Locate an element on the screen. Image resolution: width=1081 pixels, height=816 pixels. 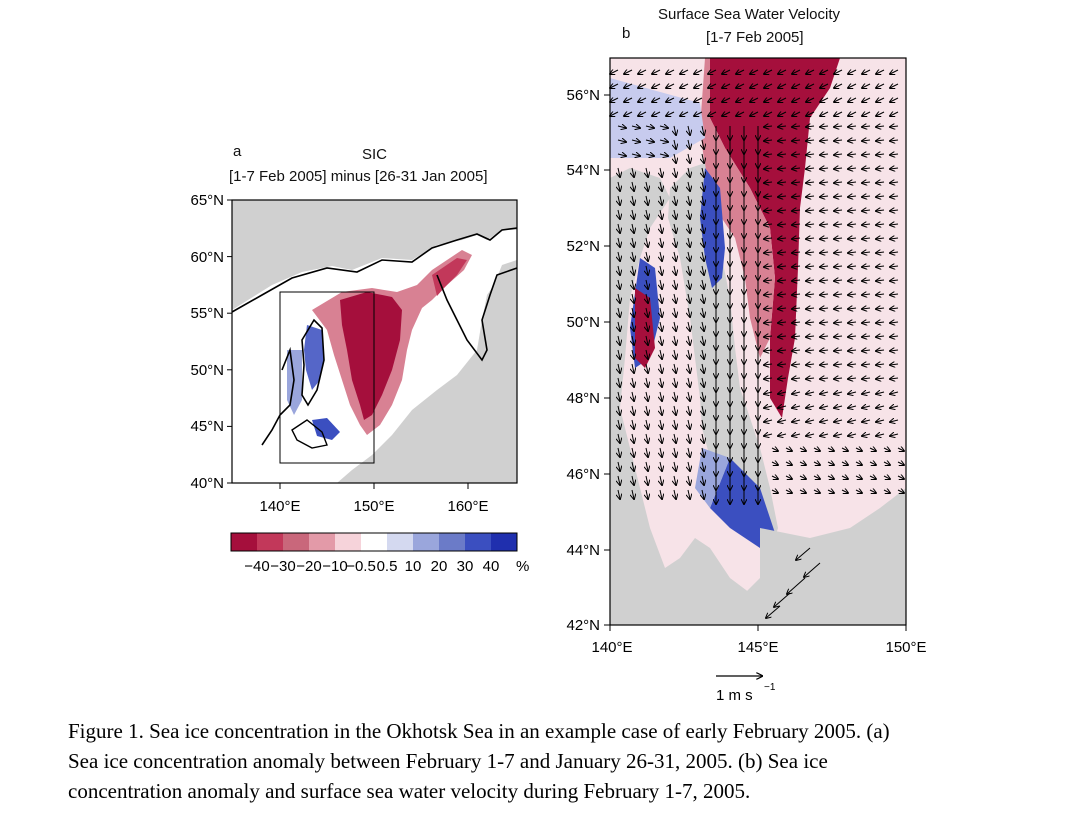
panel-a-lat-label-4: 45°N is located at coordinates (207, 426).